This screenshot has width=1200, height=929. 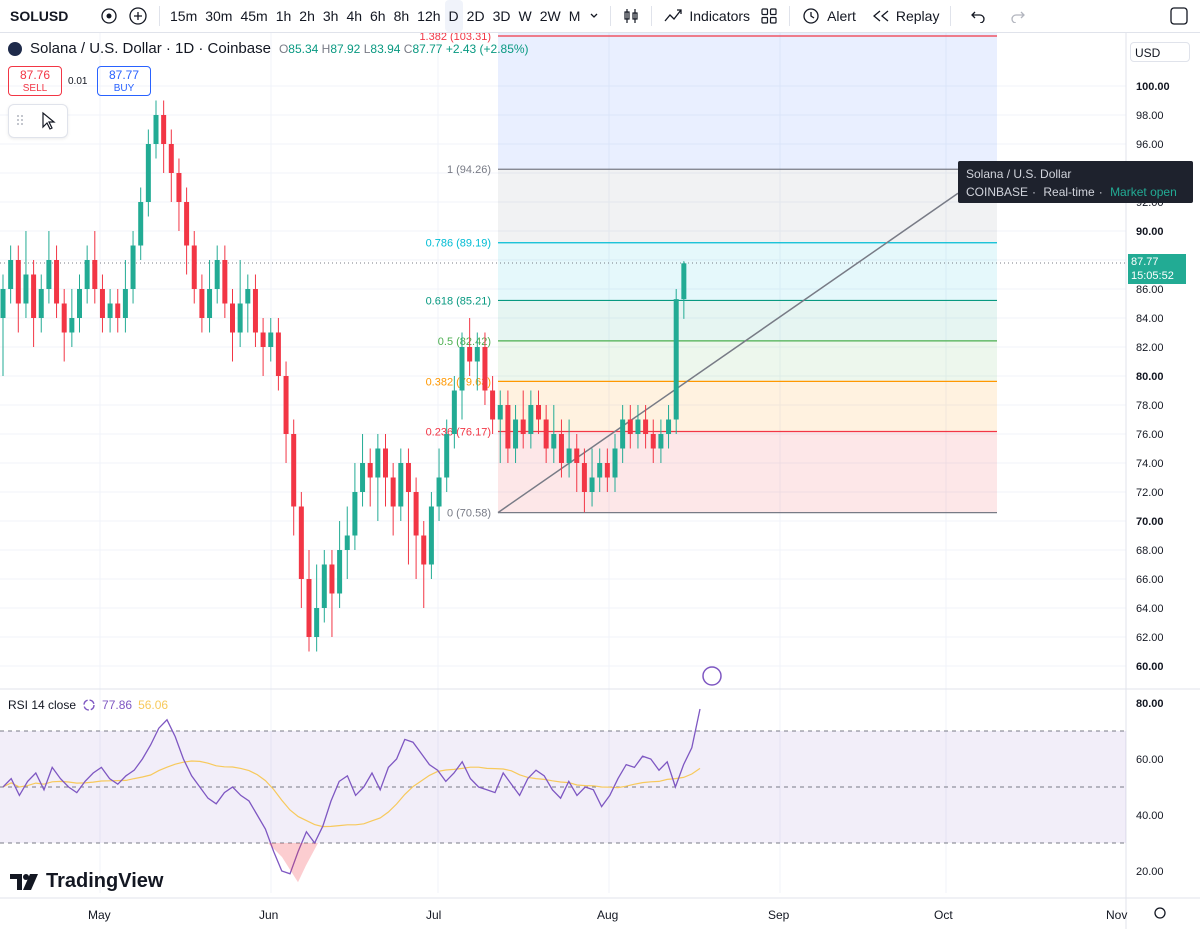 What do you see at coordinates (124, 81) in the screenshot?
I see `buy-button: 87.77 BUY` at bounding box center [124, 81].